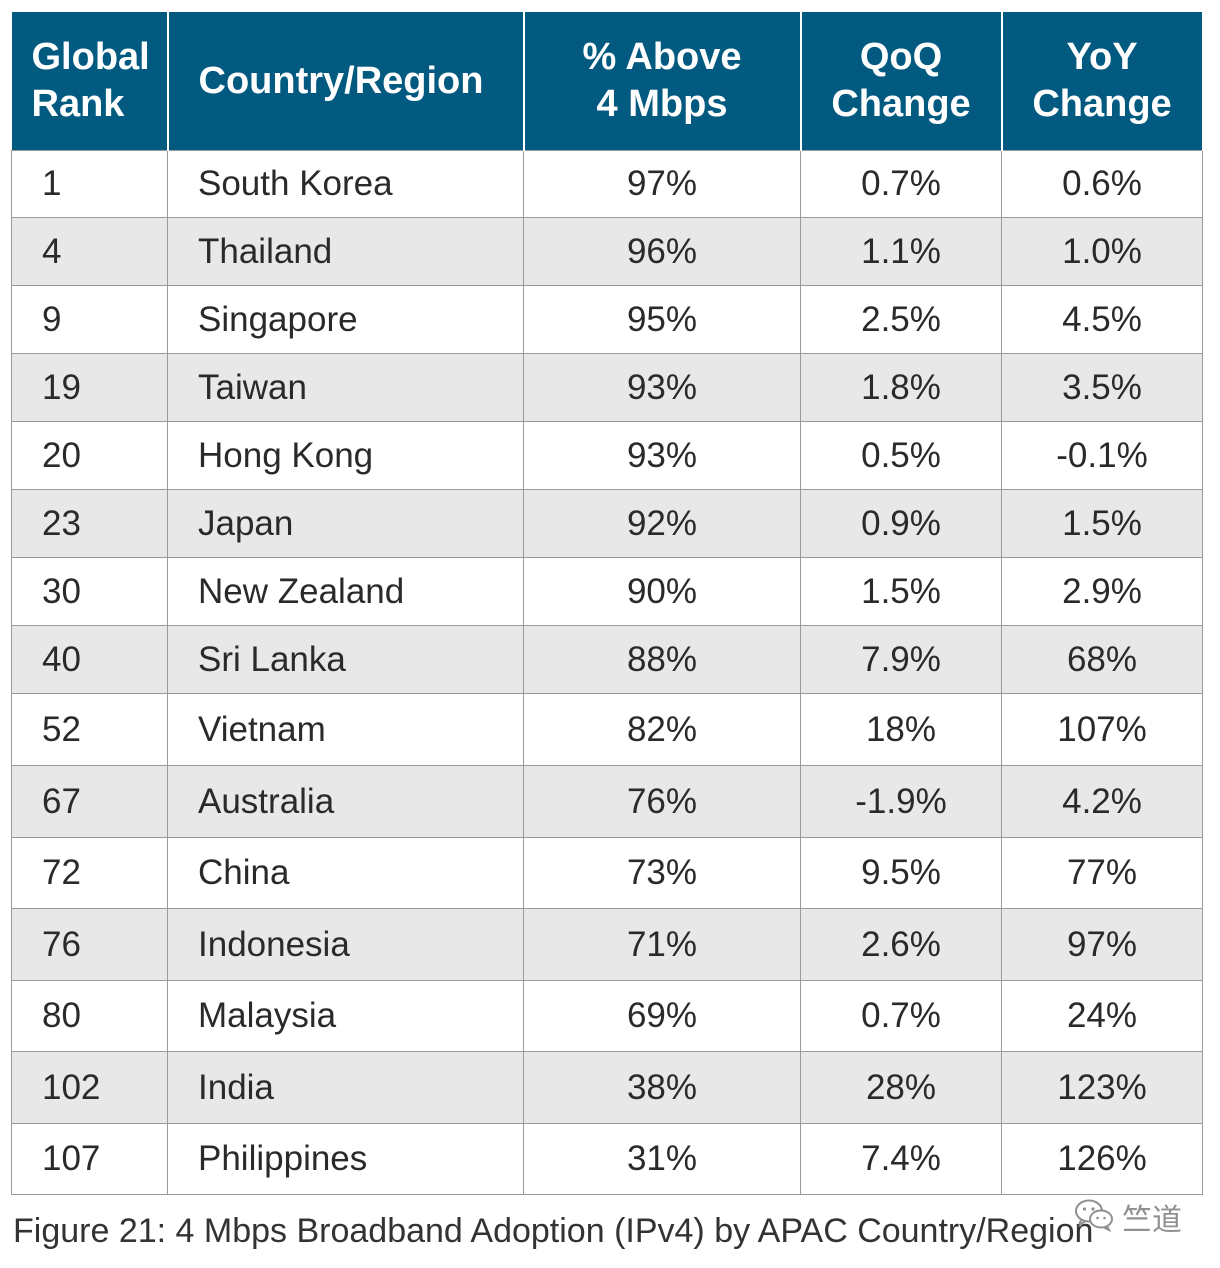 This screenshot has width=1220, height=1268. What do you see at coordinates (662, 729) in the screenshot?
I see `pct-above-cell: 82%` at bounding box center [662, 729].